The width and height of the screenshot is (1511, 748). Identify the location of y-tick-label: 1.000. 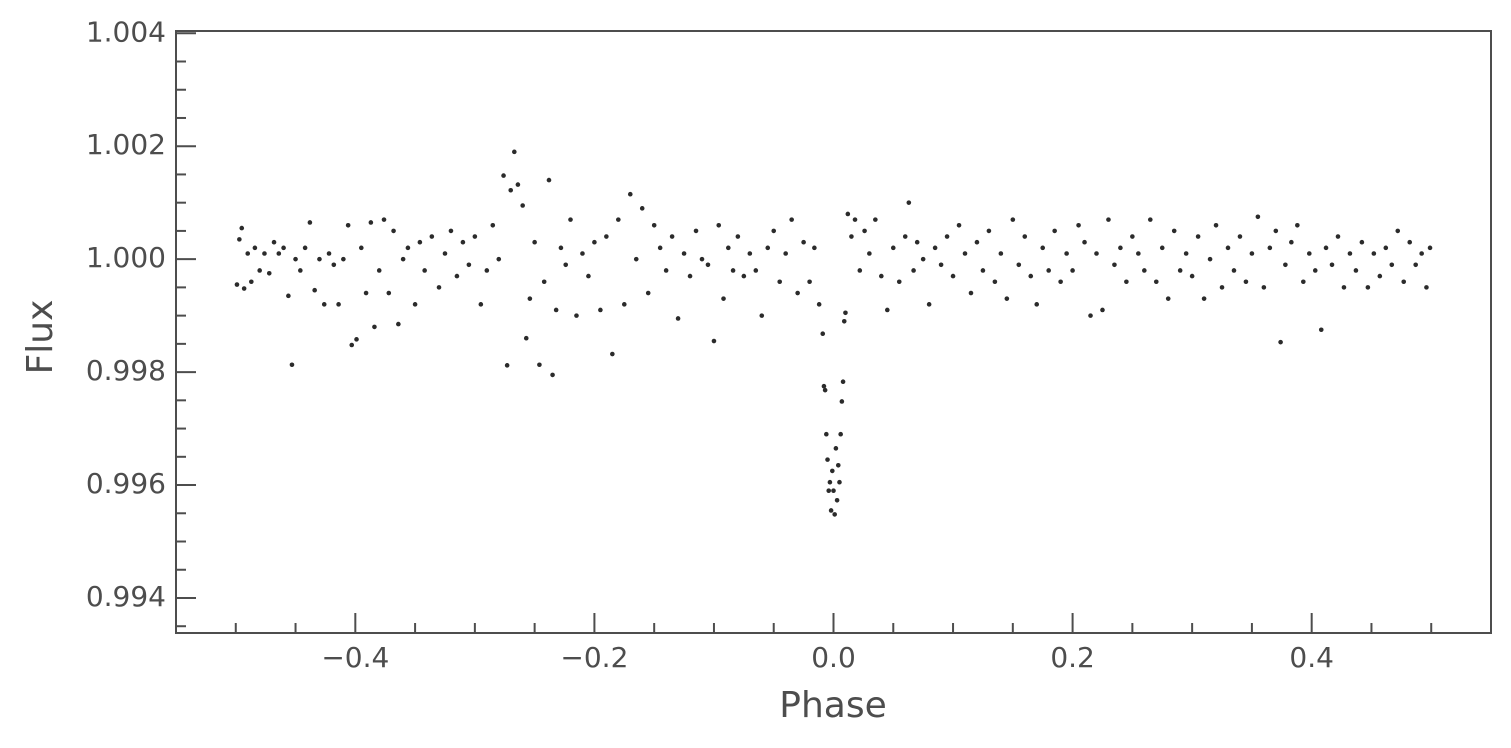
(126, 257).